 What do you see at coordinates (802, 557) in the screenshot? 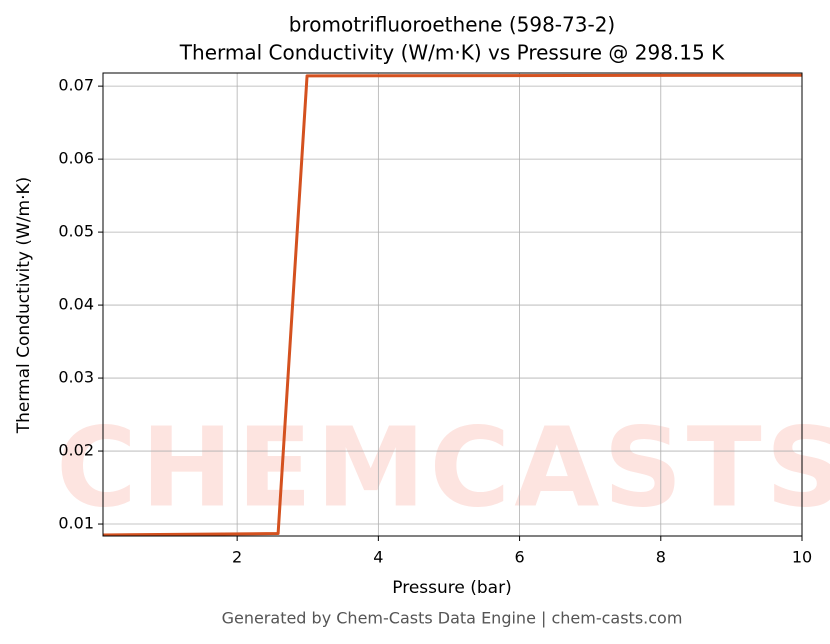
I see `x-tick-label: 10` at bounding box center [802, 557].